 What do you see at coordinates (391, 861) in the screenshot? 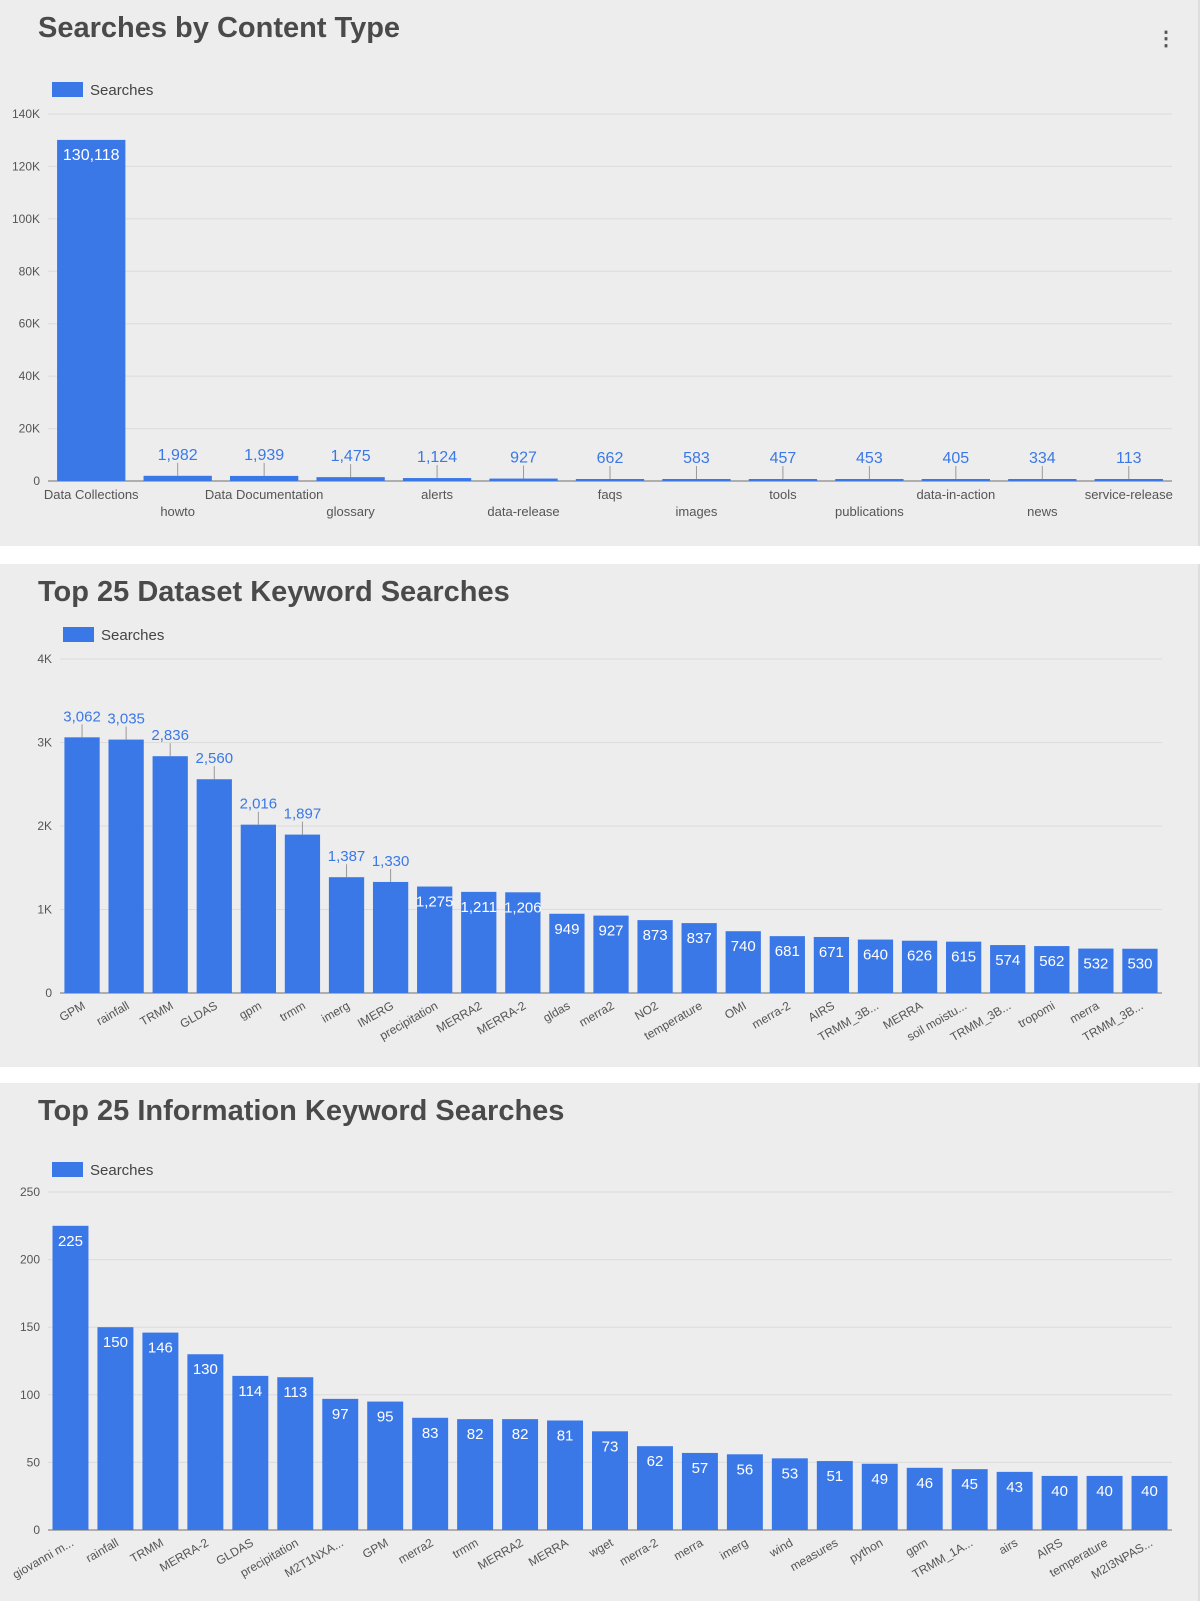
I see `data-label: 1,330` at bounding box center [391, 861].